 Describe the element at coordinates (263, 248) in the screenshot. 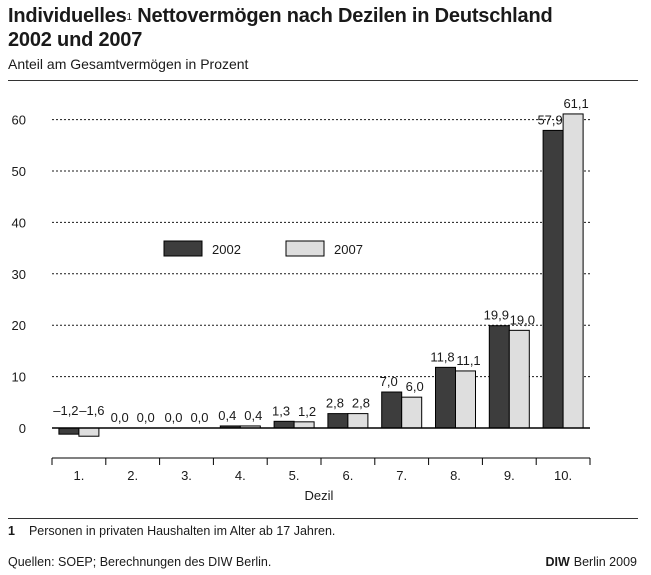

I see `legend: 2002 2007` at that location.